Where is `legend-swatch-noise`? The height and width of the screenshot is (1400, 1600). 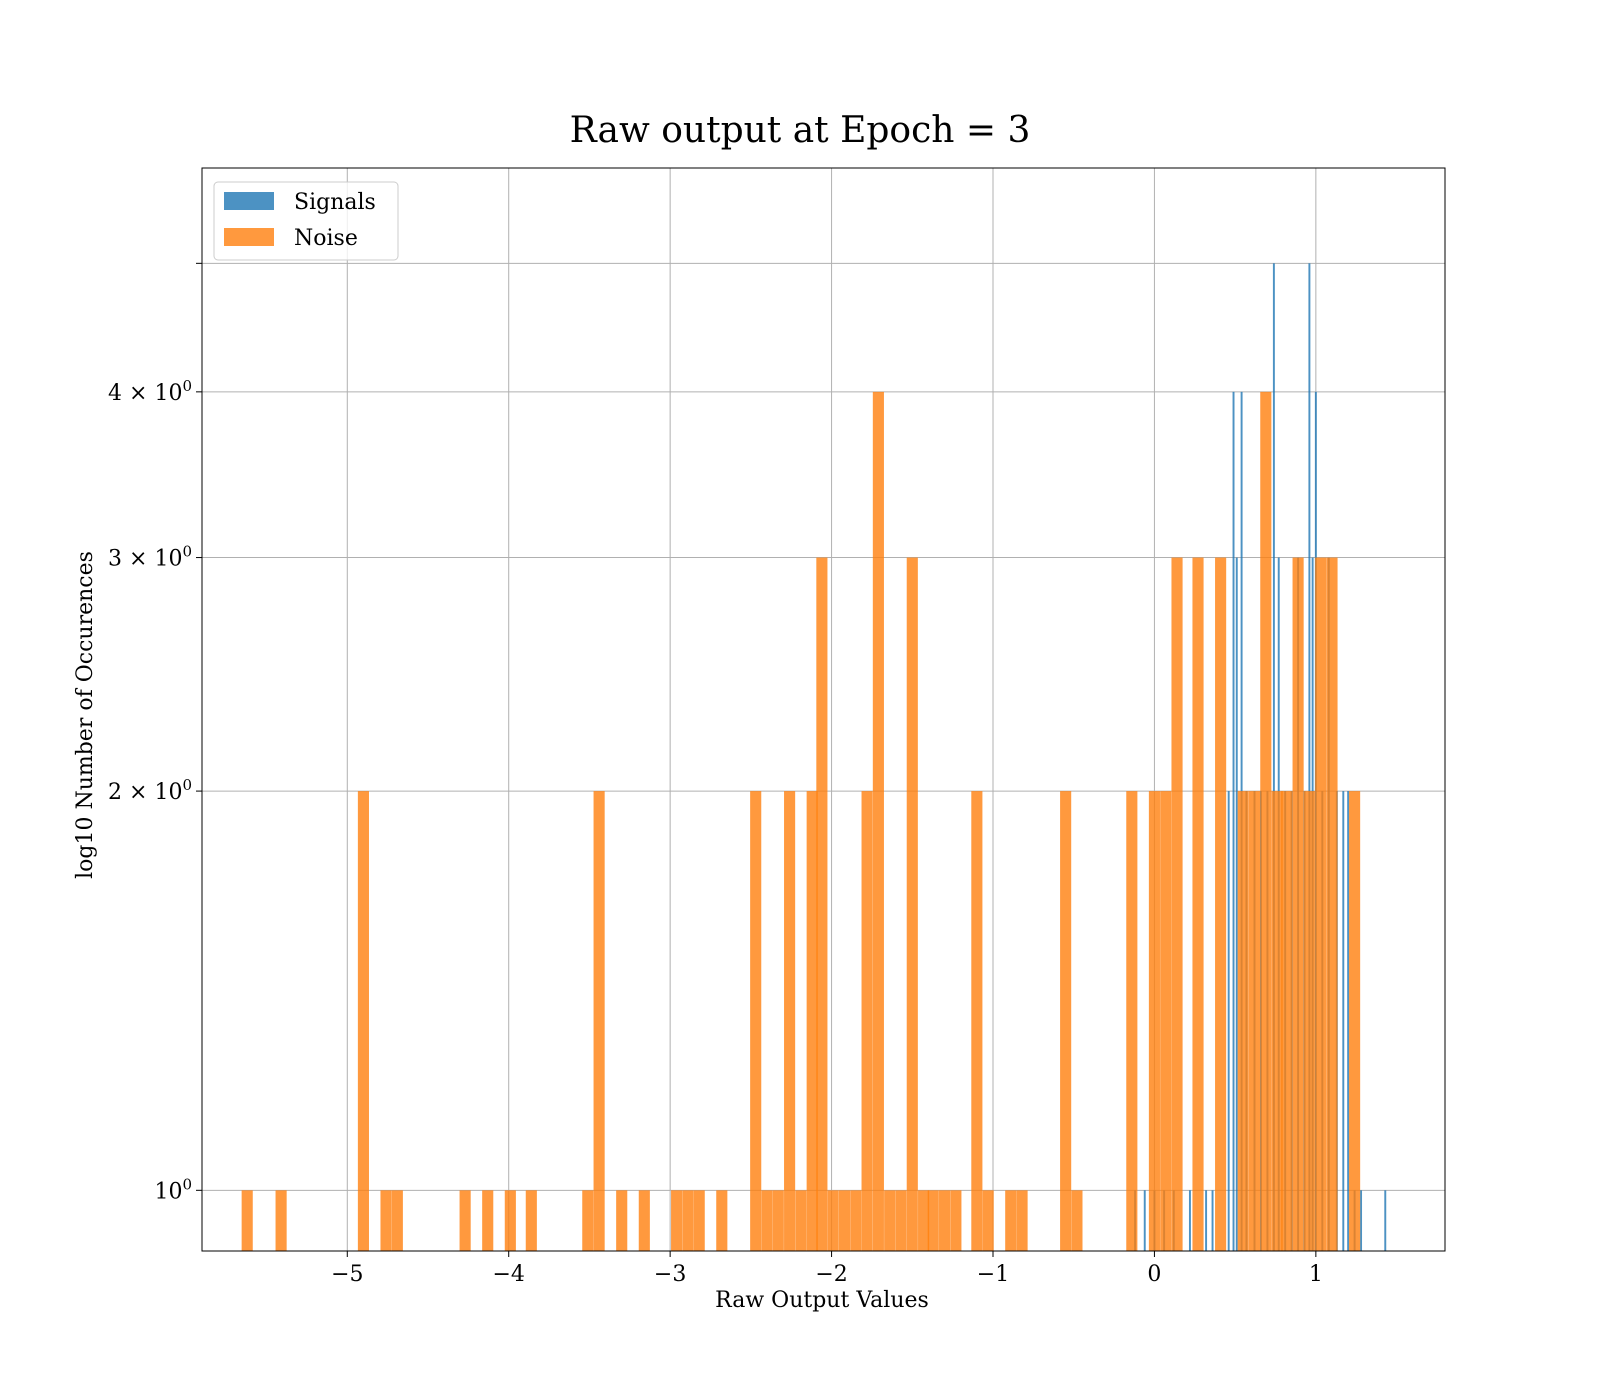 legend-swatch-noise is located at coordinates (249, 237).